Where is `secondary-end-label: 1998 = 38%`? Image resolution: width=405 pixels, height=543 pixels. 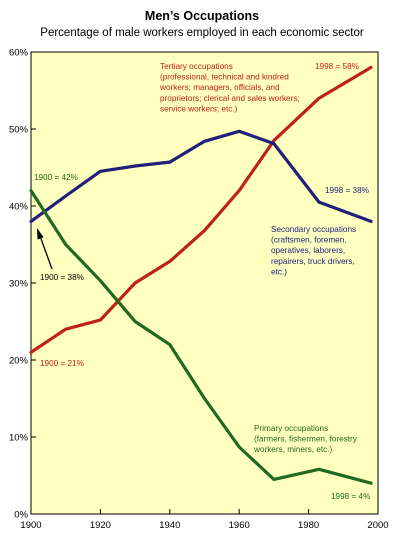
secondary-end-label: 1998 = 38% is located at coordinates (347, 190).